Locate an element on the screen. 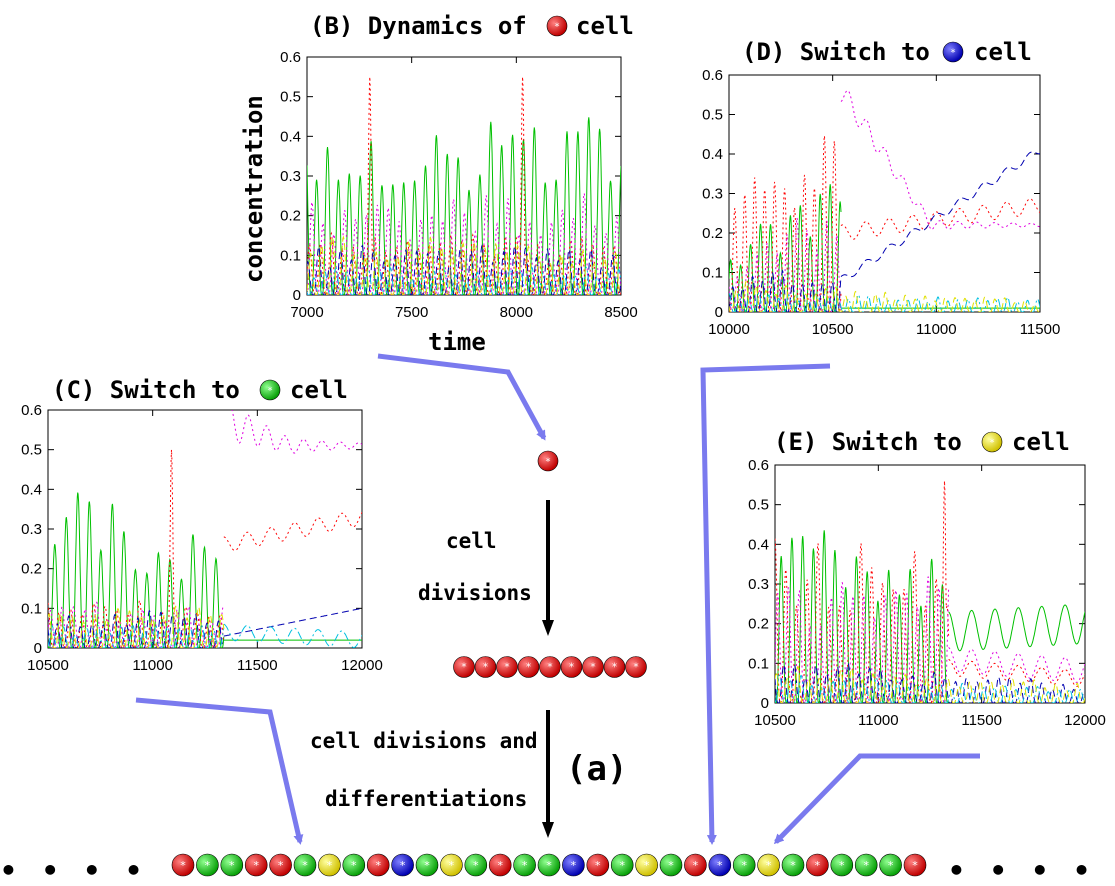 The image size is (1115, 886). y-tick-label: 0.6 is located at coordinates (758, 465).